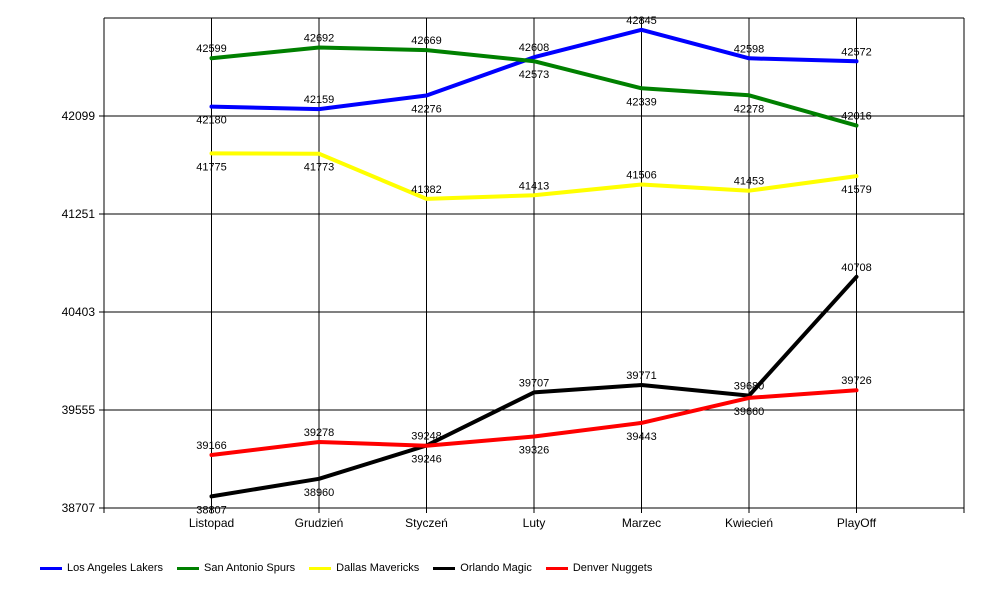  Describe the element at coordinates (641, 176) in the screenshot. I see `data-label: 41506` at that location.